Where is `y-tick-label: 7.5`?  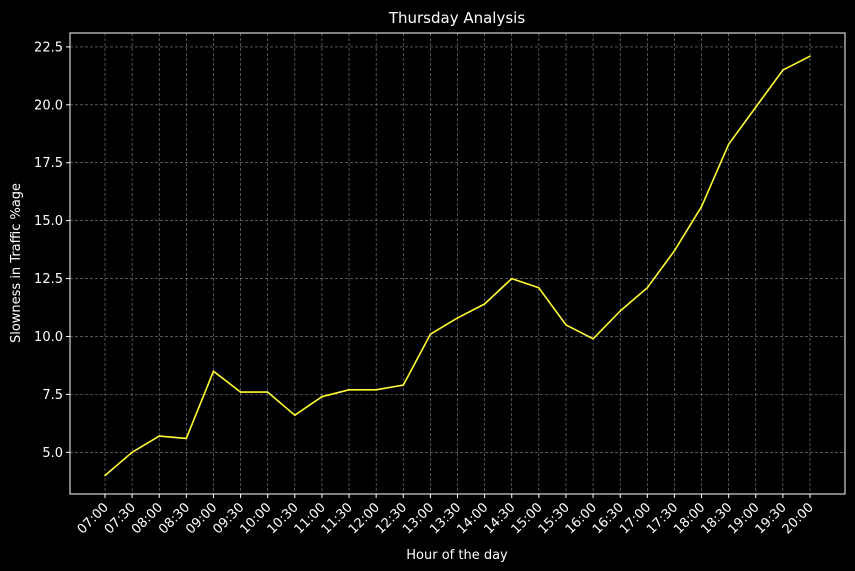 y-tick-label: 7.5 is located at coordinates (52, 395).